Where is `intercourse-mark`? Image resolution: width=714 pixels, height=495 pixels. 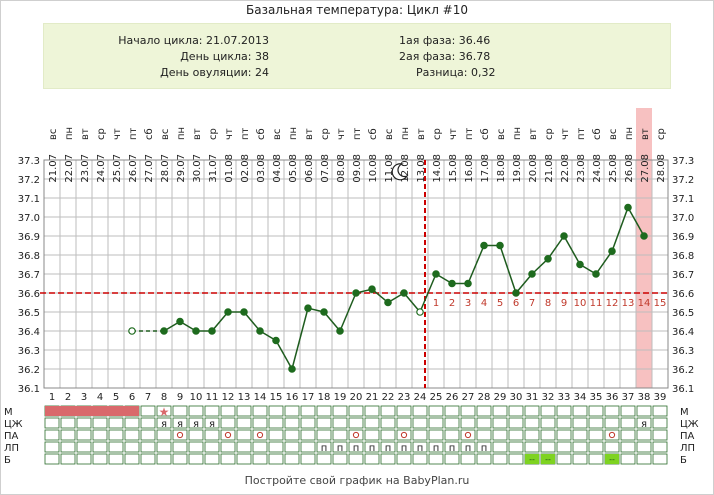
intercourse-mark is located at coordinates (612, 435).